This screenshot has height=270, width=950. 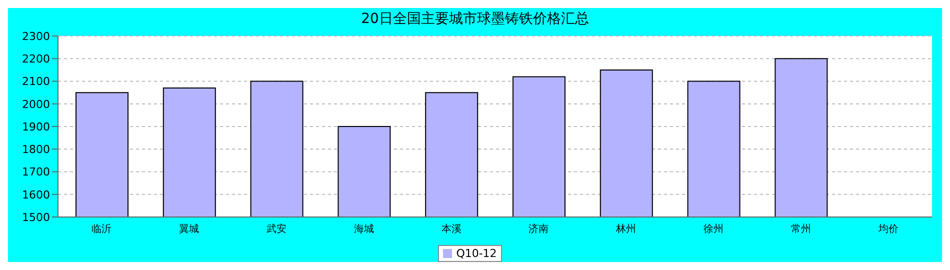 I want to click on y-tick-label: 2200, so click(x=36, y=59).